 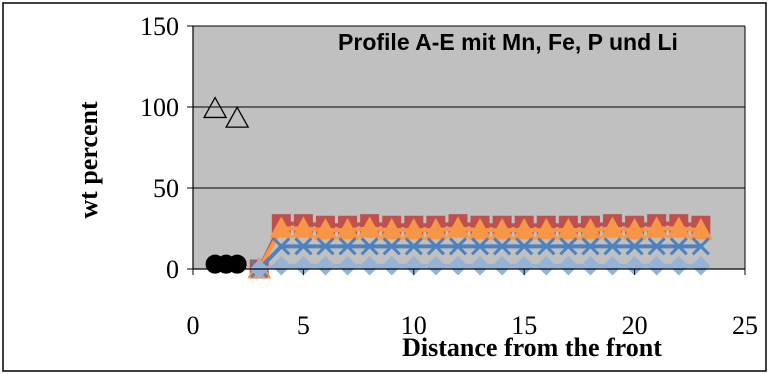 I want to click on x-tick-label: 0, so click(x=193, y=325).